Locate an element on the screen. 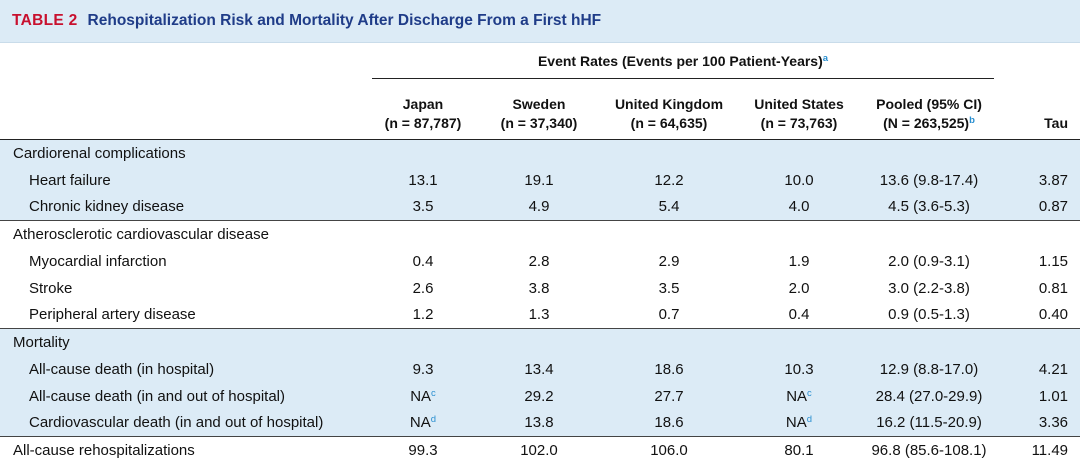 The image size is (1080, 464). column-header: United States (n = 73,763) is located at coordinates (799, 109).